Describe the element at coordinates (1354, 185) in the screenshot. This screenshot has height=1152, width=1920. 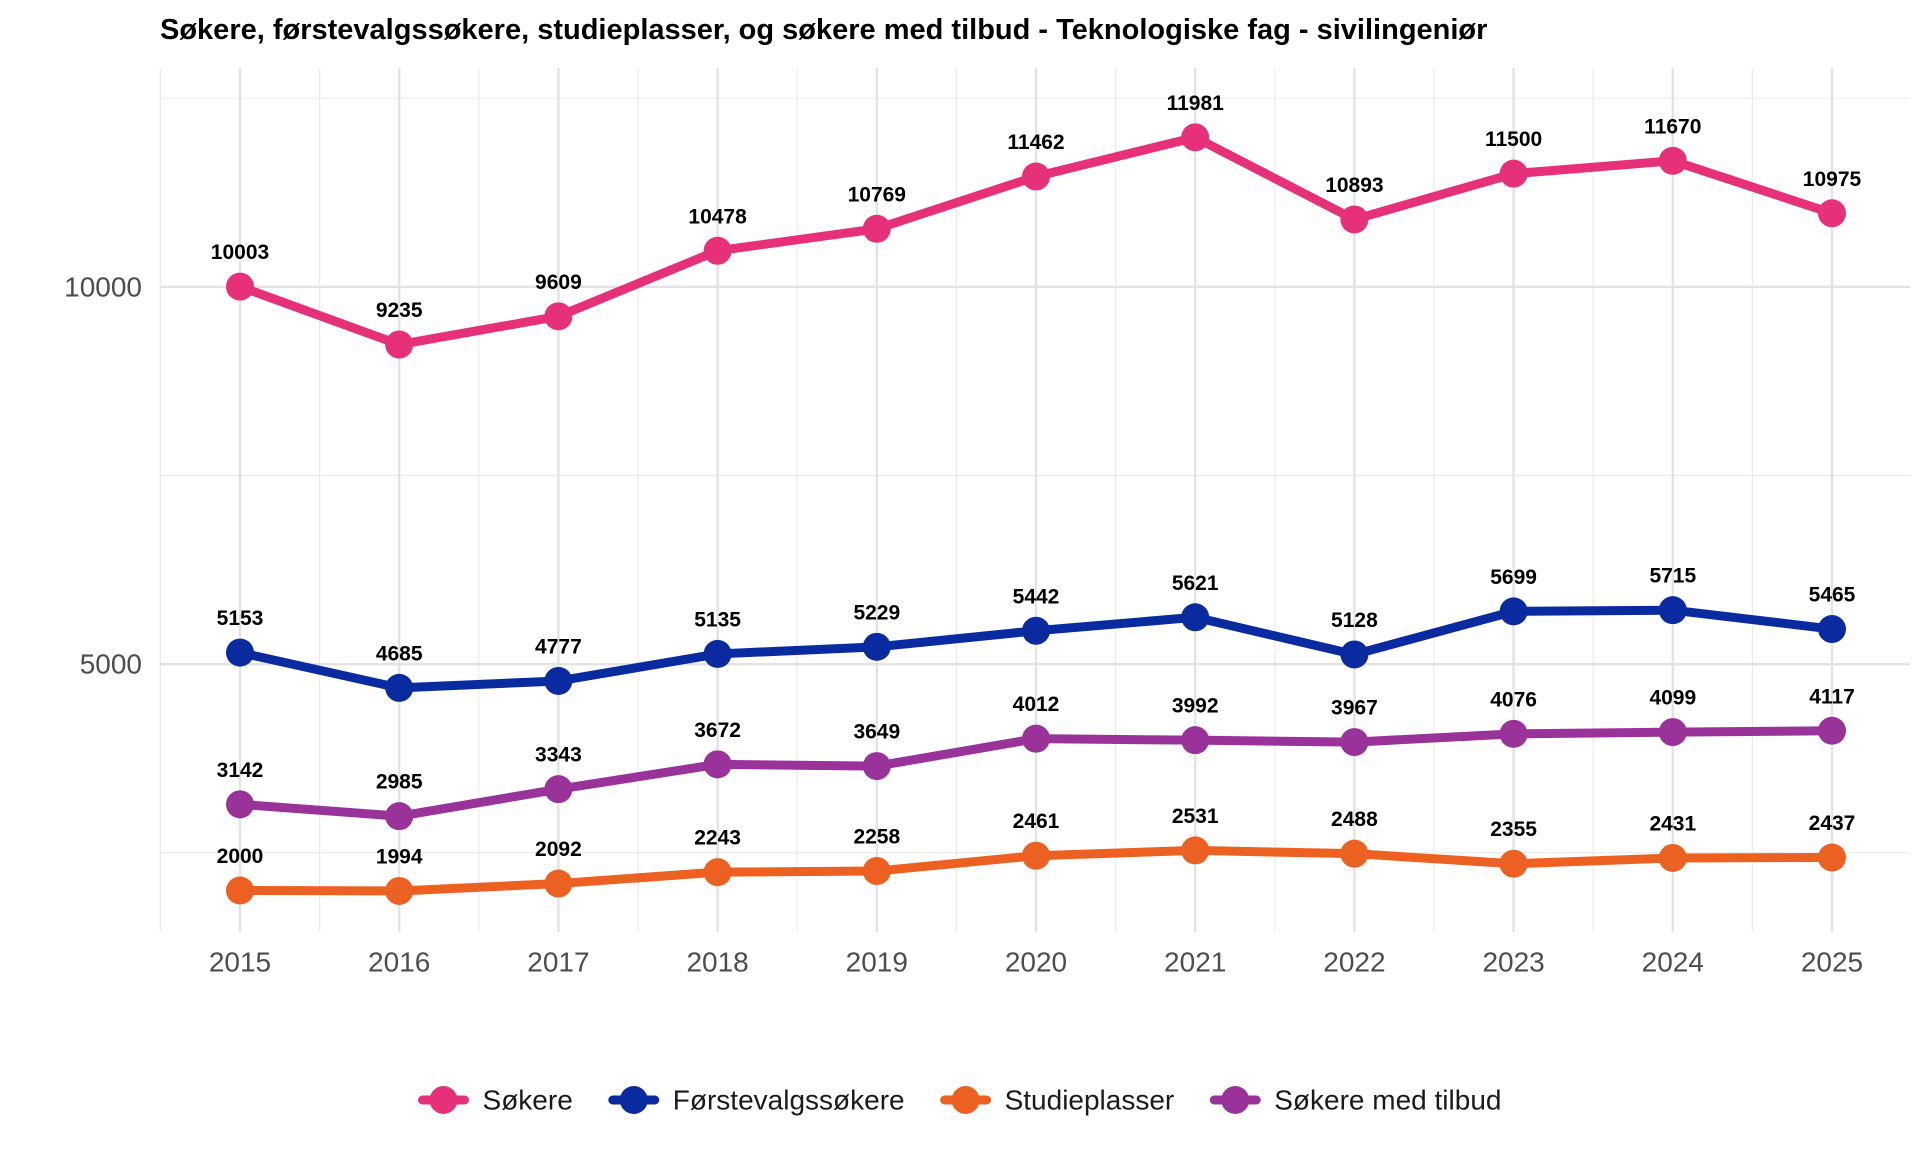
I see `data-label: 10893` at that location.